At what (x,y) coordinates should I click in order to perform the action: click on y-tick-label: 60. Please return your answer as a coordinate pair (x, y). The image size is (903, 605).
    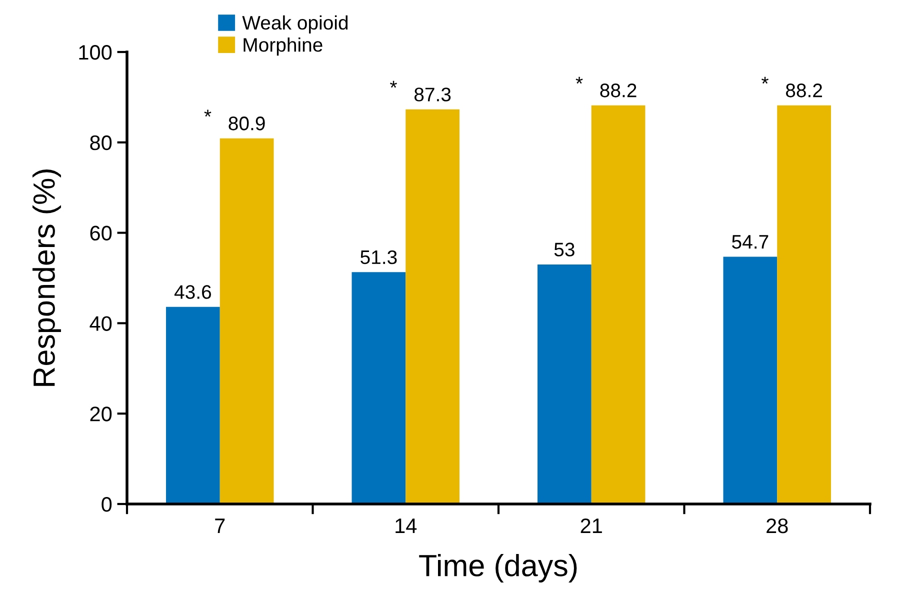
    Looking at the image, I should click on (101, 233).